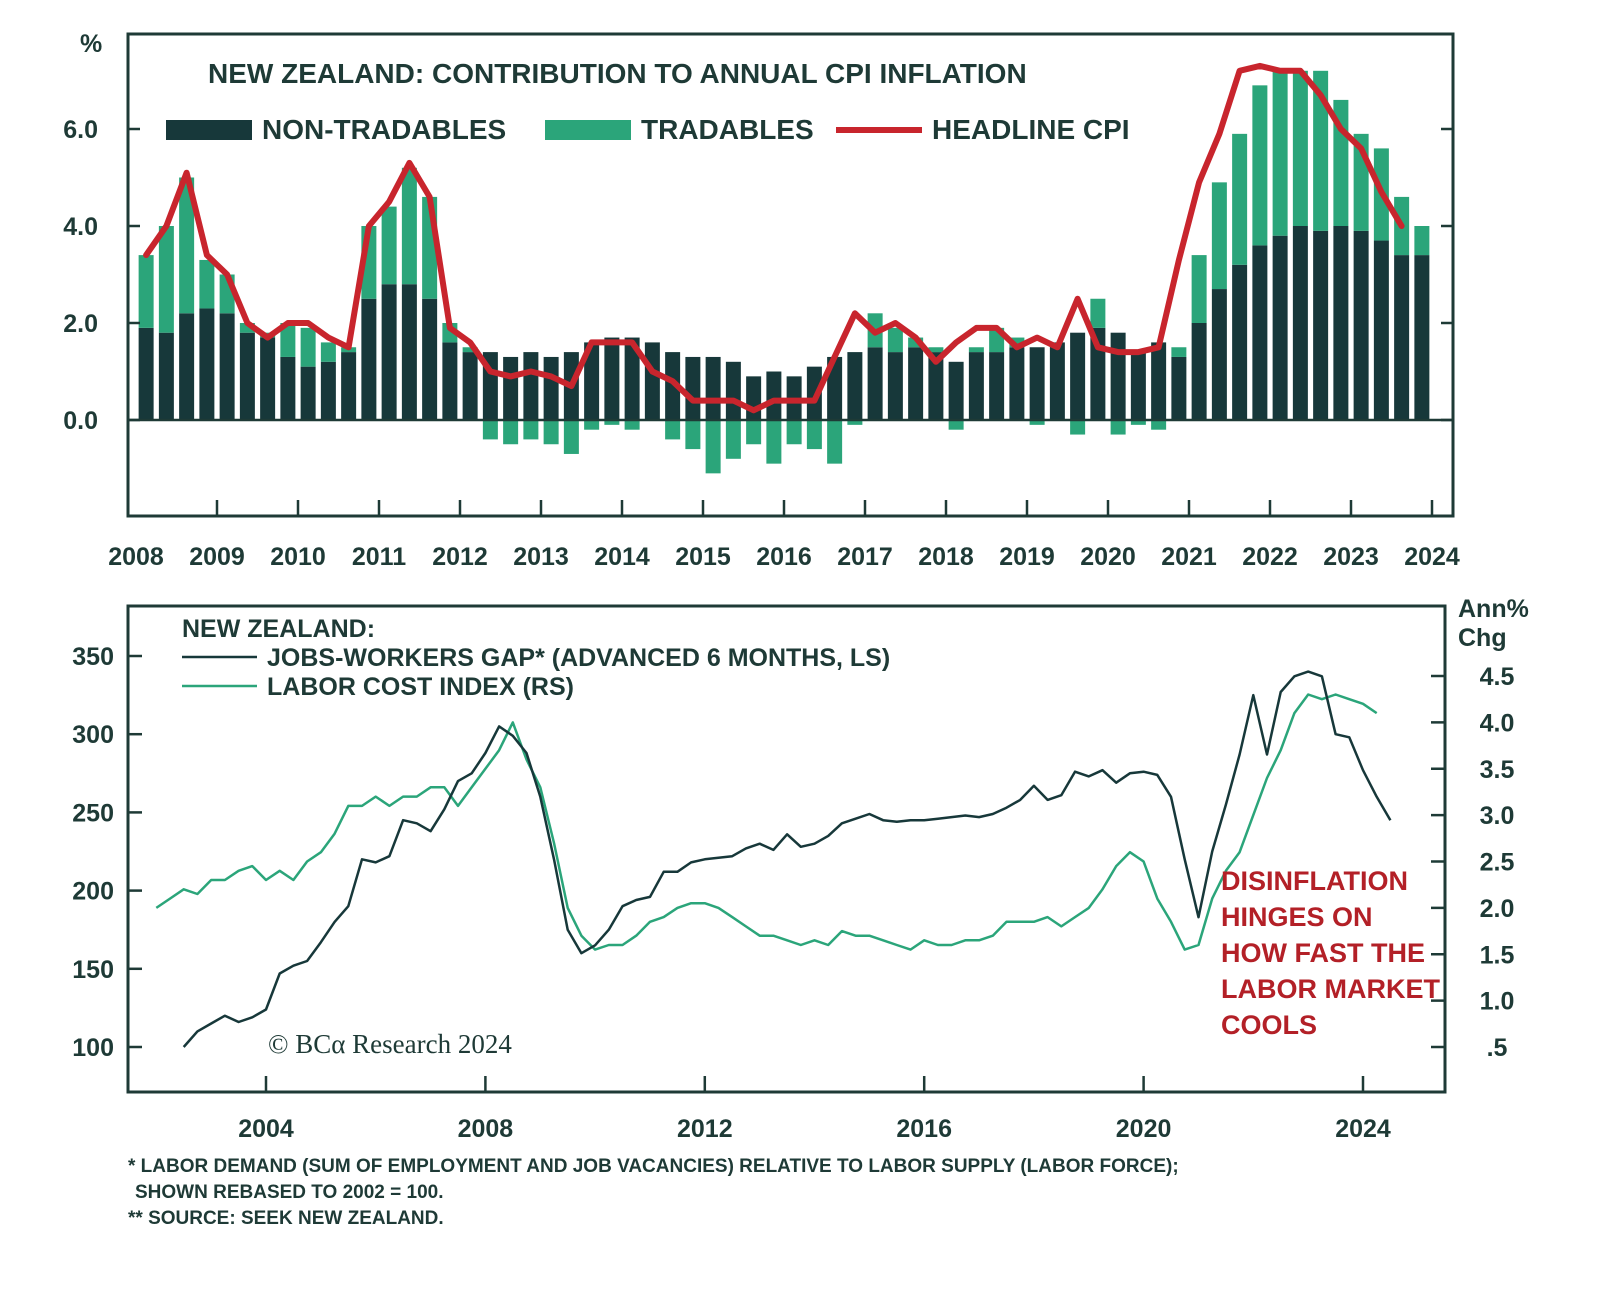  Describe the element at coordinates (266, 1129) in the screenshot. I see `bottom-x-tick-label: 2004` at that location.